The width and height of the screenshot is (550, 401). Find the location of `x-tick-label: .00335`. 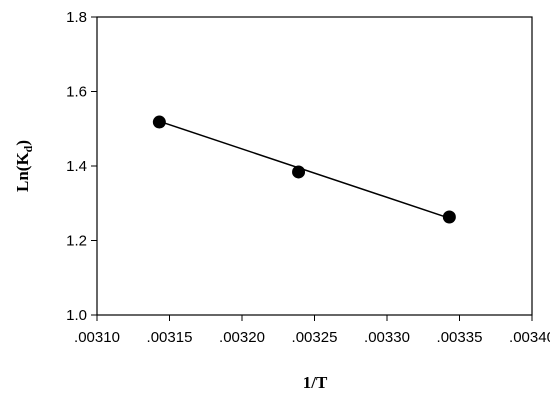

x-tick-label: .00335 is located at coordinates (460, 337).